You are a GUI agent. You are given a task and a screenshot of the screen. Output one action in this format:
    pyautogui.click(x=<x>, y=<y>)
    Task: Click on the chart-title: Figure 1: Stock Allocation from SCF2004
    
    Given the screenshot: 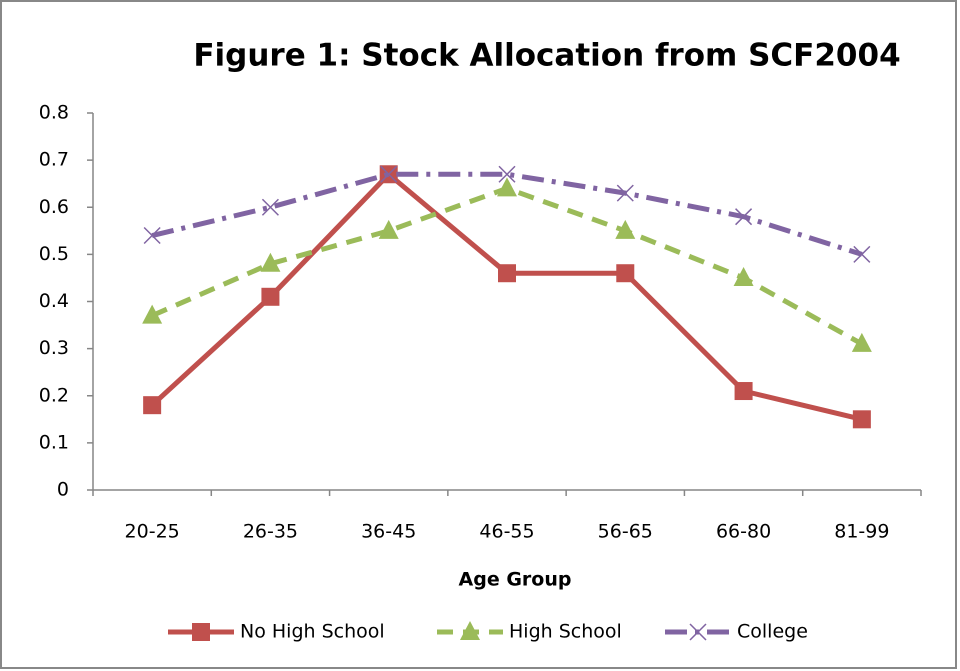 What is the action you would take?
    pyautogui.click(x=546, y=56)
    